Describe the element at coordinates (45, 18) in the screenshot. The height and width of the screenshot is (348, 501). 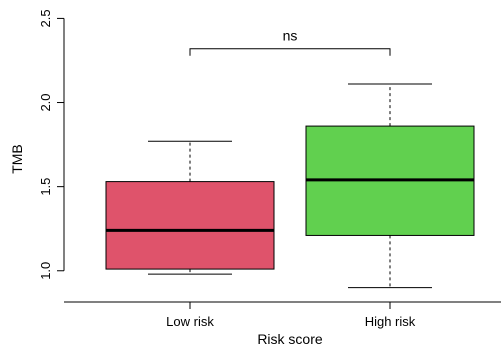
I see `y-tick-label: 2.5` at that location.